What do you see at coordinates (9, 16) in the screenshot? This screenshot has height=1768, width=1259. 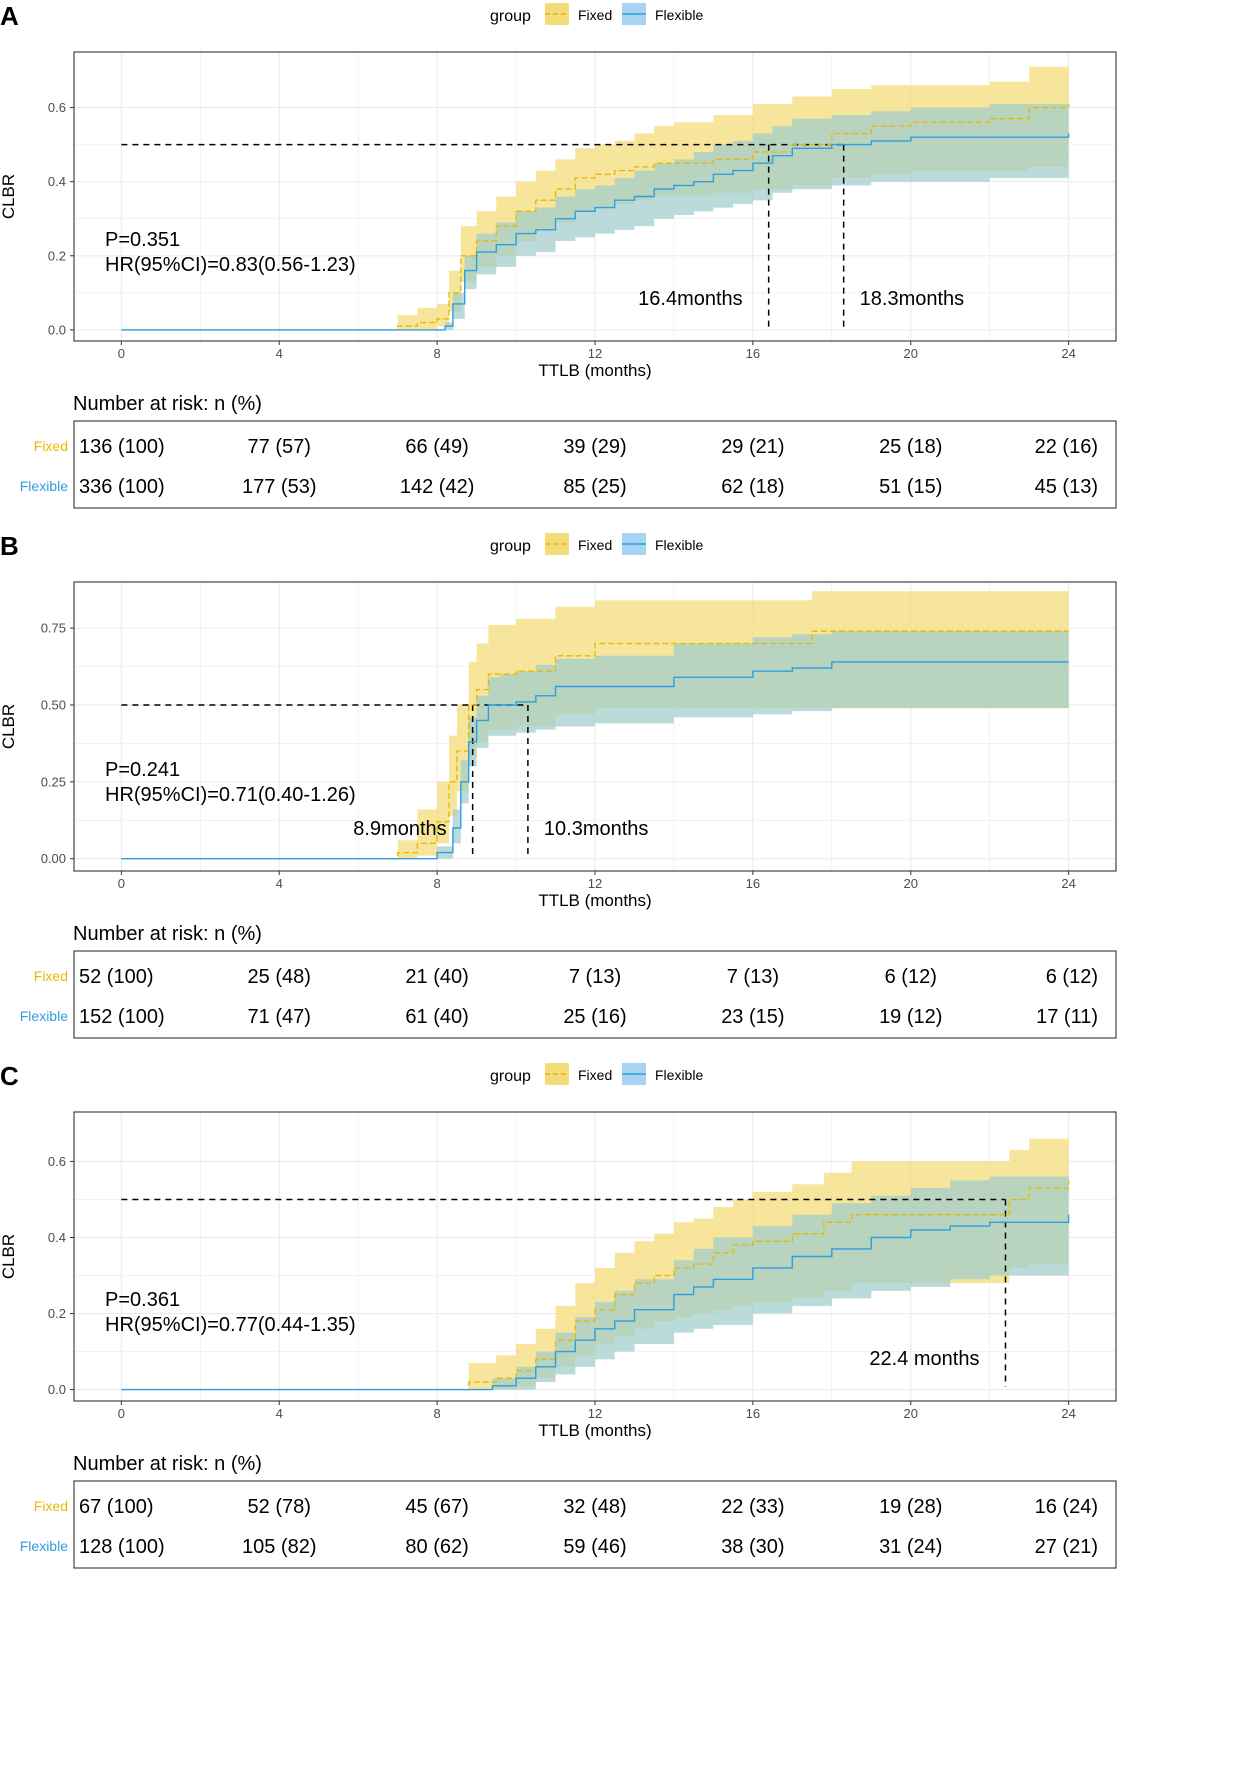 I see `panel-label: A` at bounding box center [9, 16].